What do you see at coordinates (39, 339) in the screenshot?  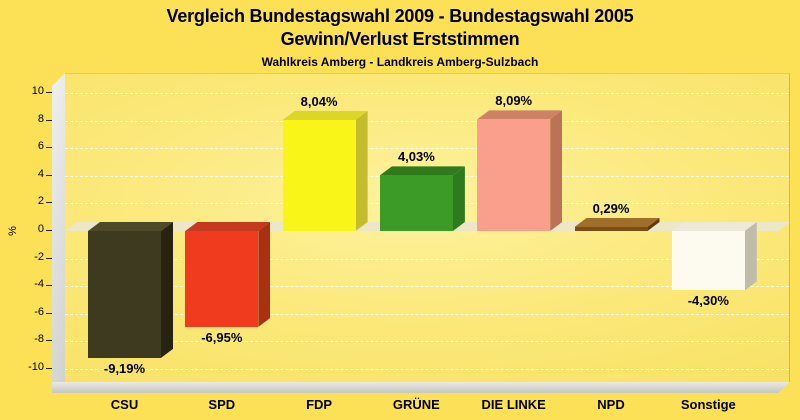 I see `y-tick-label--8: -8` at bounding box center [39, 339].